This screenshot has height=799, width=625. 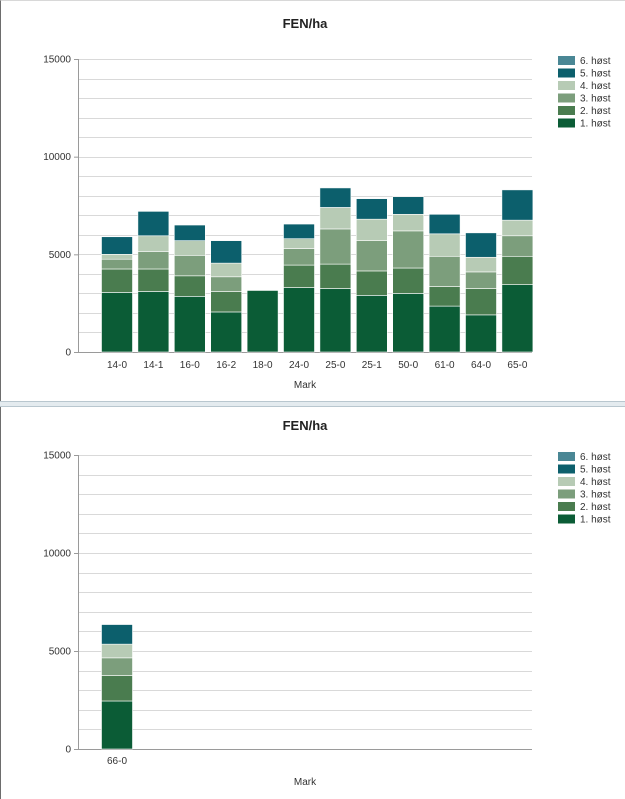 I want to click on bar-segment-64-0-3-host, so click(x=481, y=280).